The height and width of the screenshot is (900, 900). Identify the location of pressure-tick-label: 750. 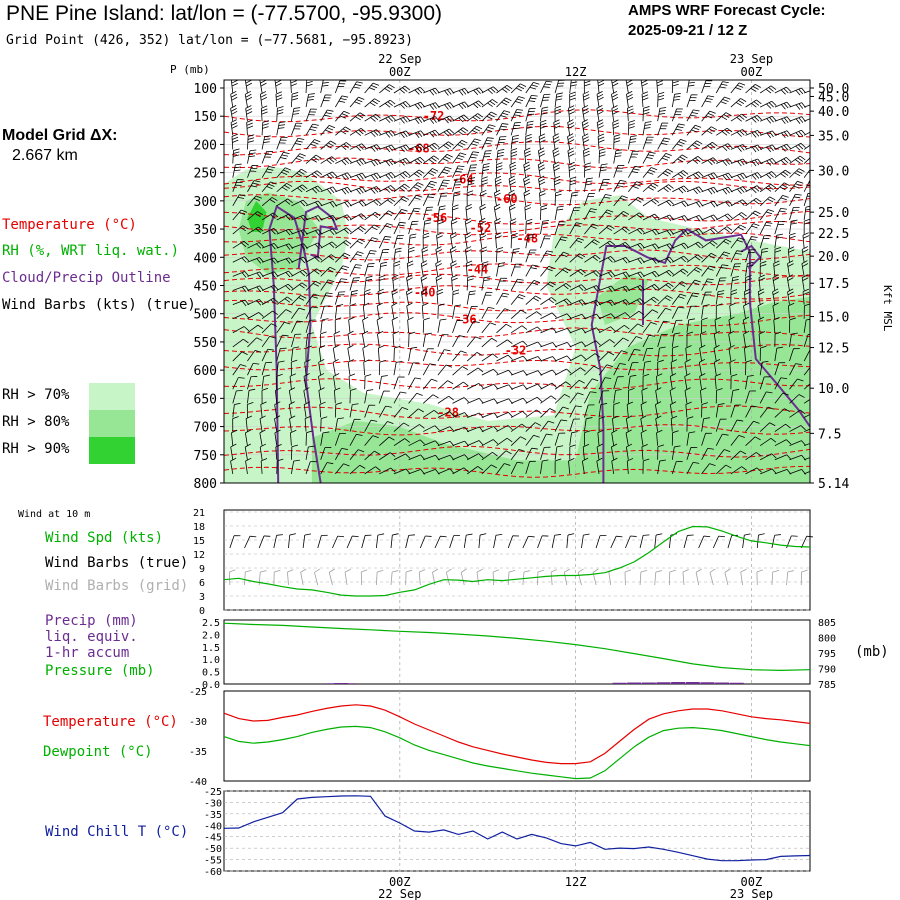
(205, 456).